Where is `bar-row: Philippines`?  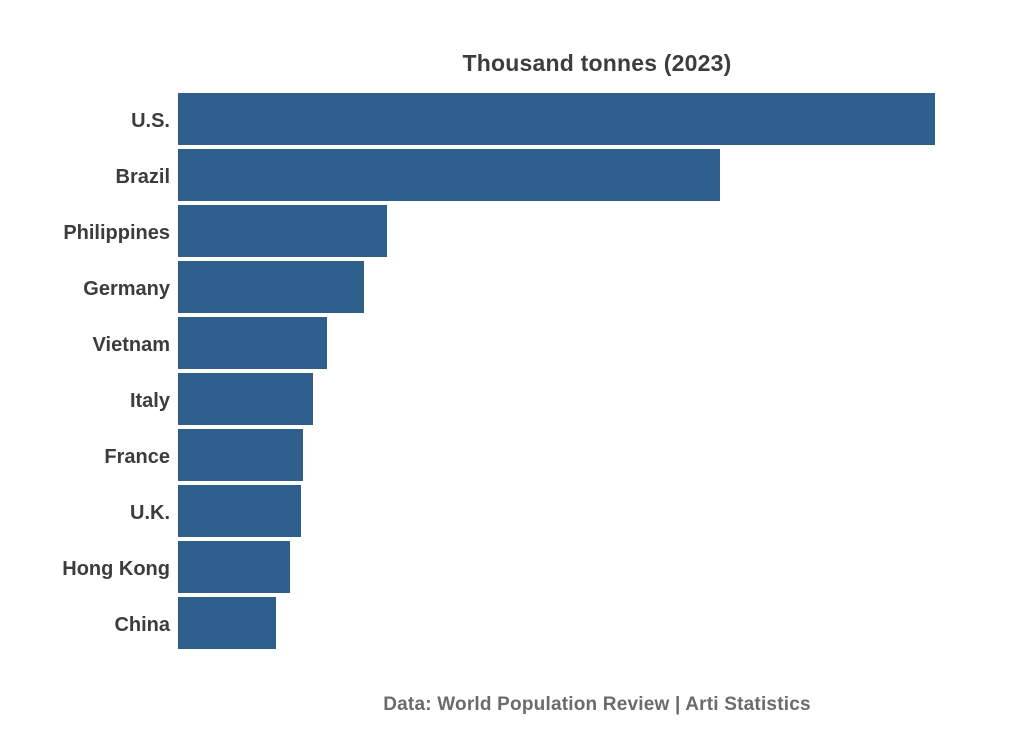
bar-row: Philippines is located at coordinates (512, 233).